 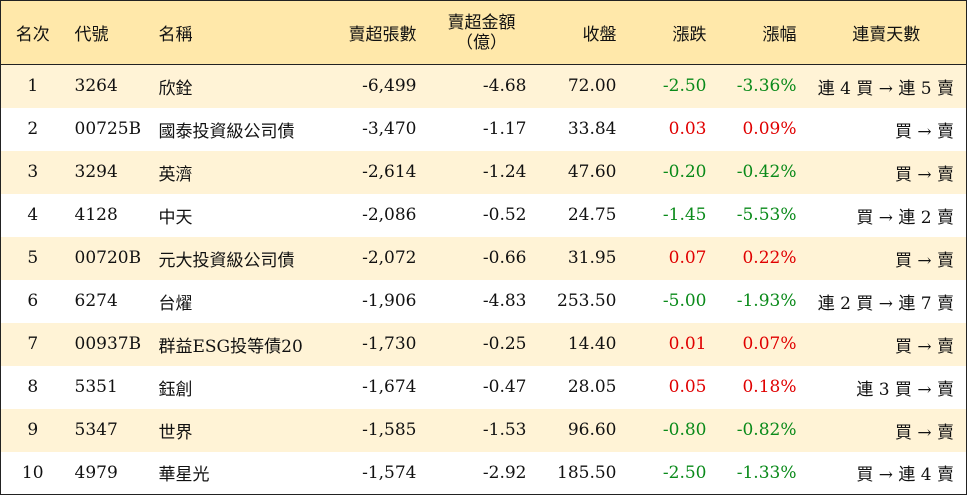 I want to click on header-streak: 連賣天數, so click(x=886, y=32).